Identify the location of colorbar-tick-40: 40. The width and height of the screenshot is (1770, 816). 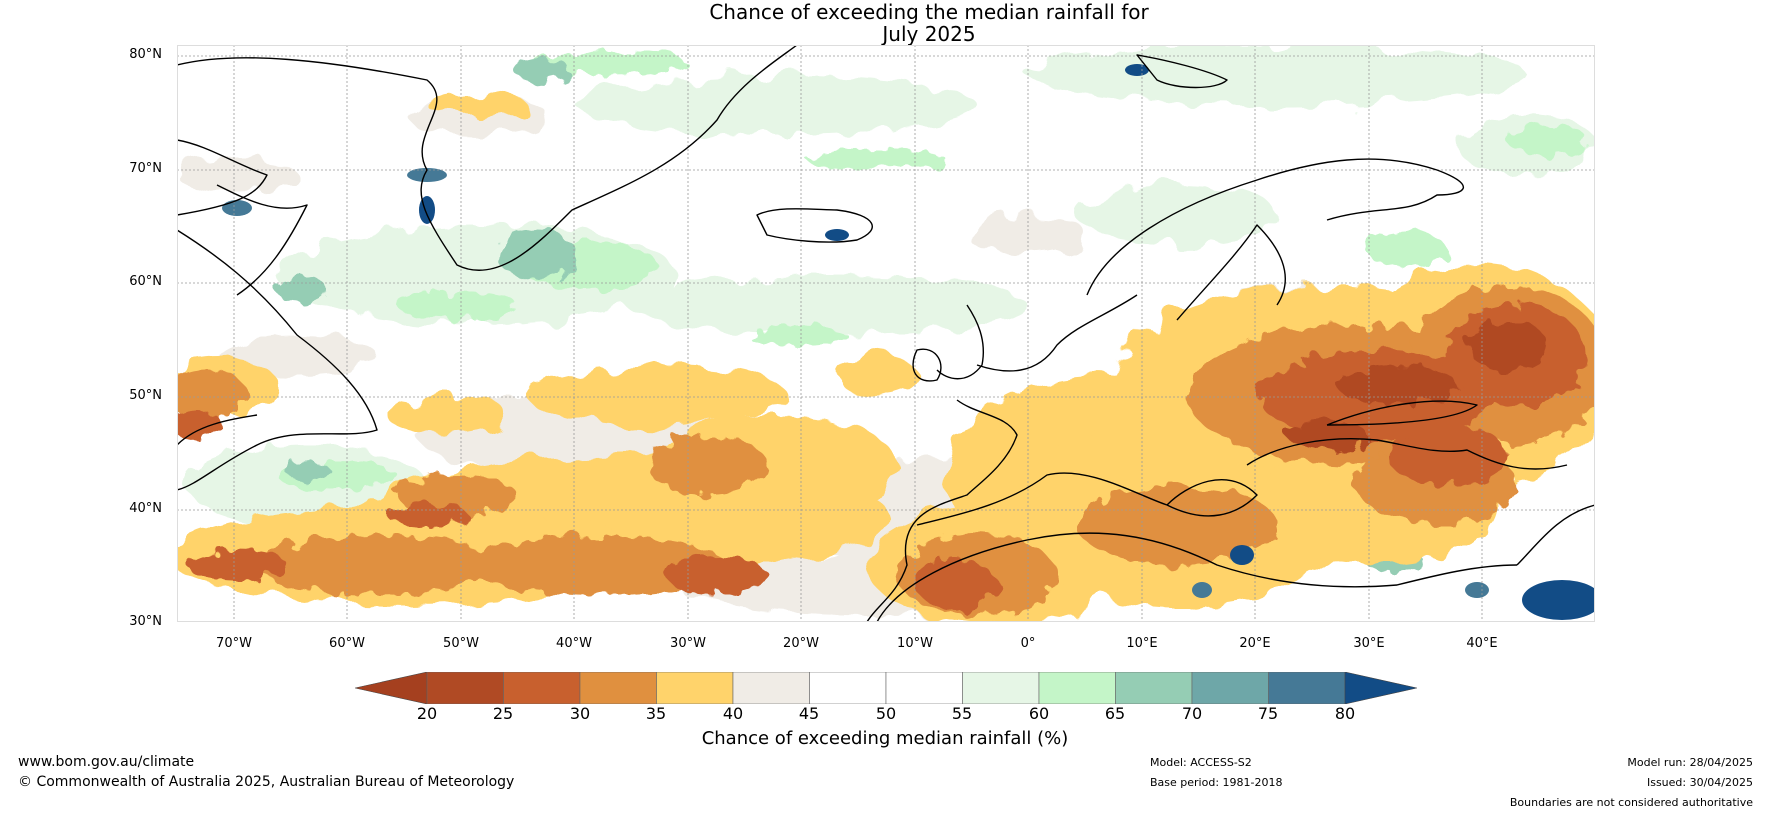
(733, 713).